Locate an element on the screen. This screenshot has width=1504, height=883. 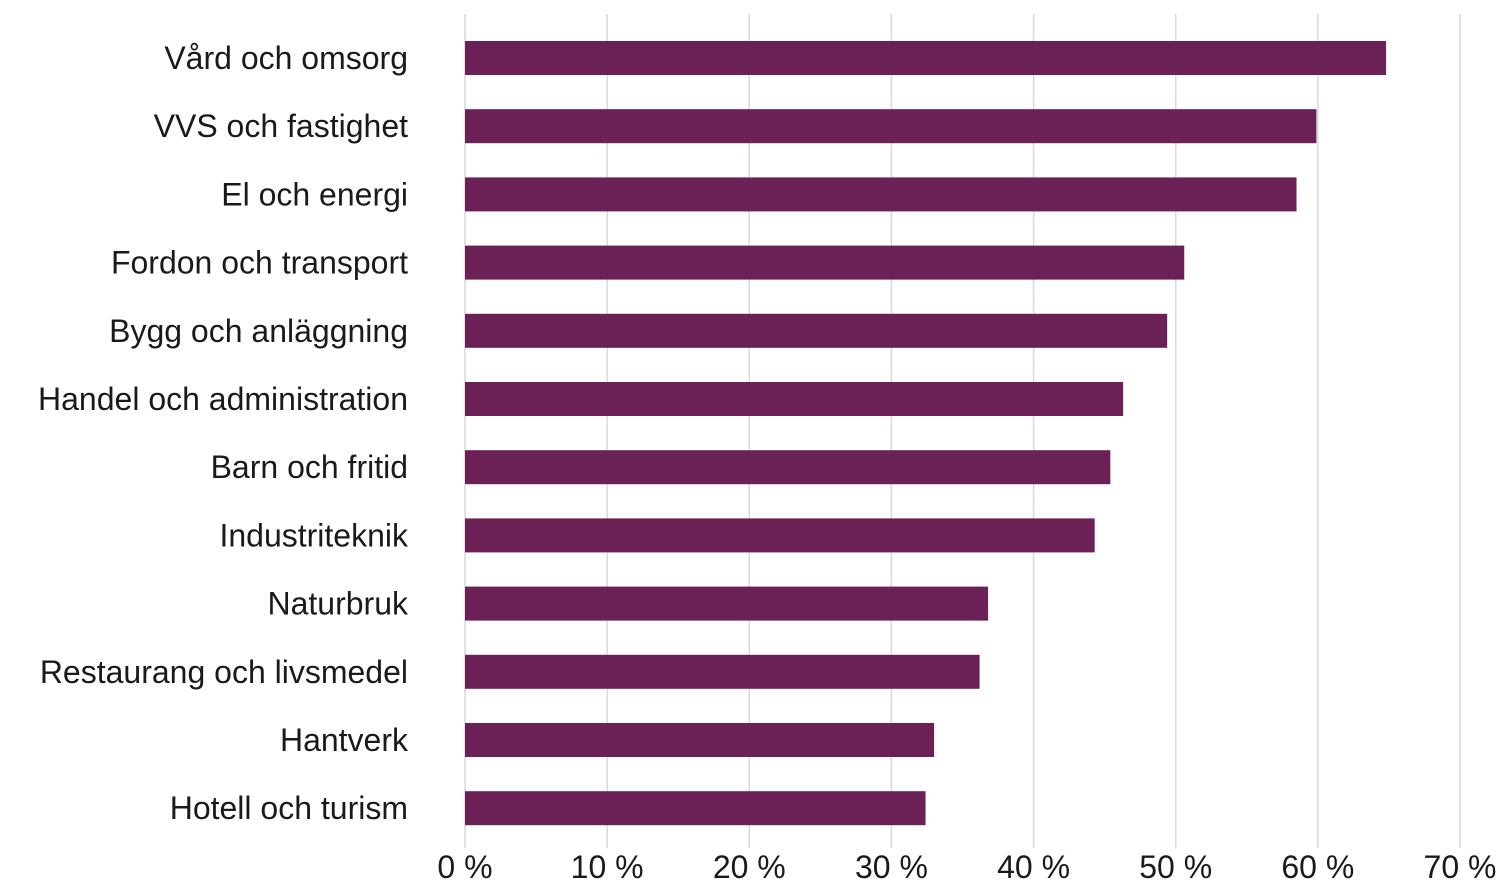
category-label: El och energi is located at coordinates (314, 194).